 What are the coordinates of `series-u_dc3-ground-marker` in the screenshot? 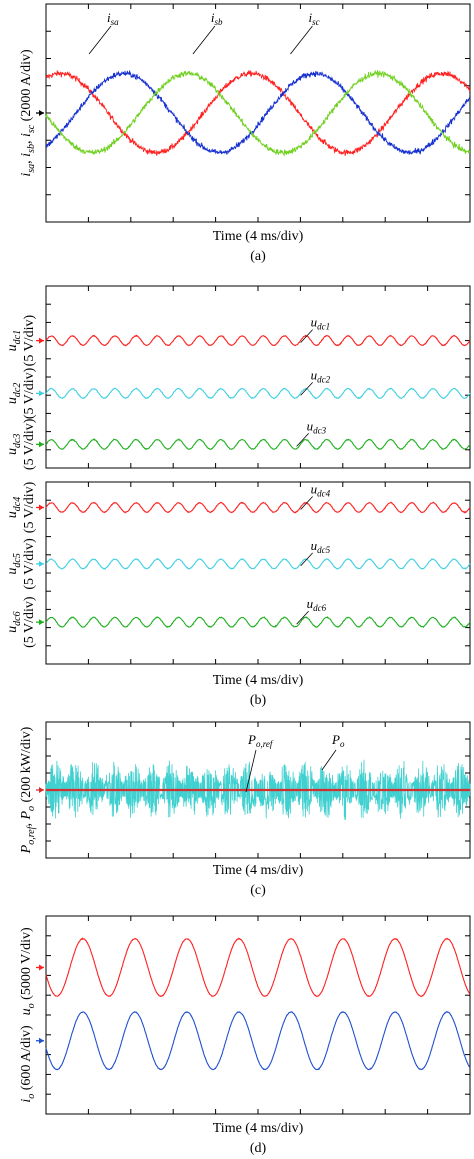 It's located at (41, 444).